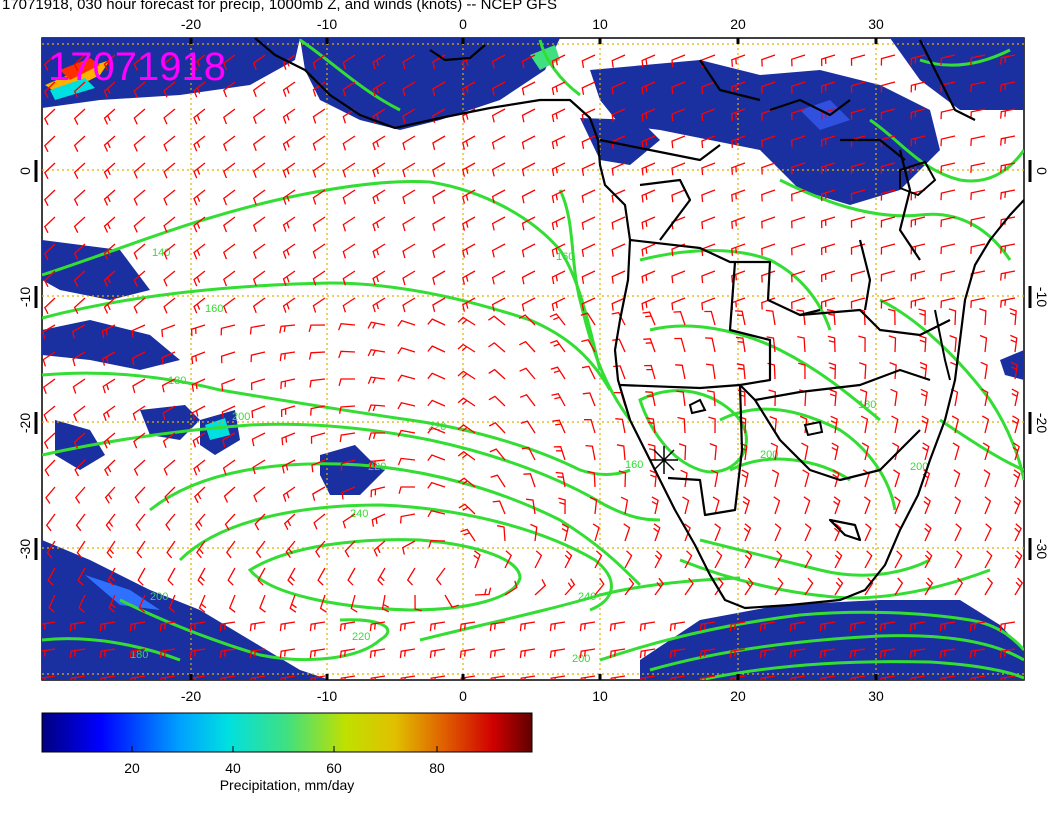 The image size is (1056, 816). What do you see at coordinates (867, 405) in the screenshot?
I see `contour-label: 180` at bounding box center [867, 405].